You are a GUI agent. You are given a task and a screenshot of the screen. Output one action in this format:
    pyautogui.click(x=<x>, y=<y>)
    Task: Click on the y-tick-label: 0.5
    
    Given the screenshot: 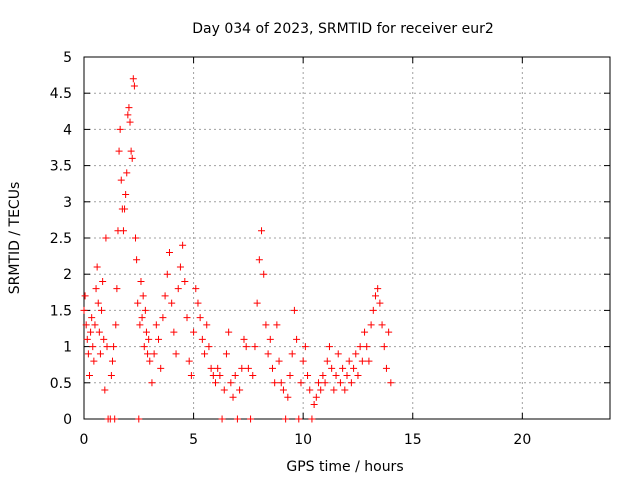 What is the action you would take?
    pyautogui.click(x=61, y=384)
    